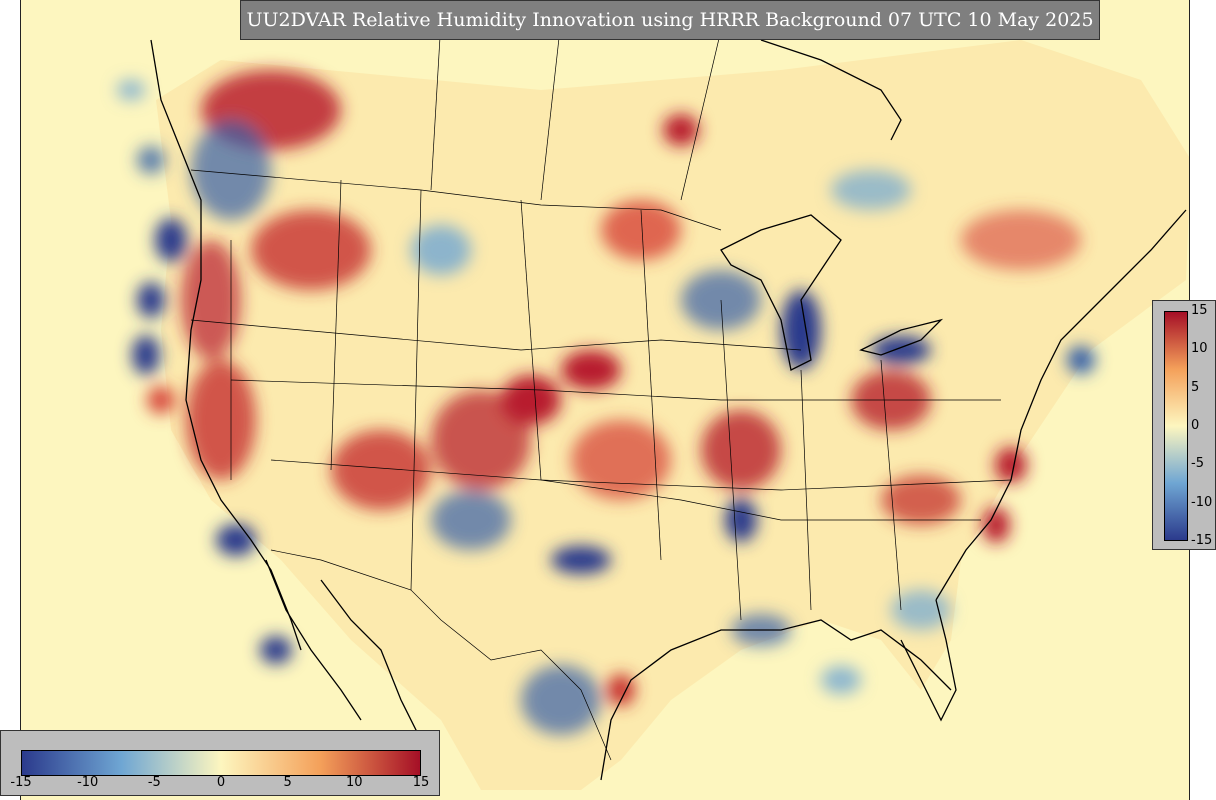 The width and height of the screenshot is (1216, 800). I want to click on gulf-coast, so click(776, 700).